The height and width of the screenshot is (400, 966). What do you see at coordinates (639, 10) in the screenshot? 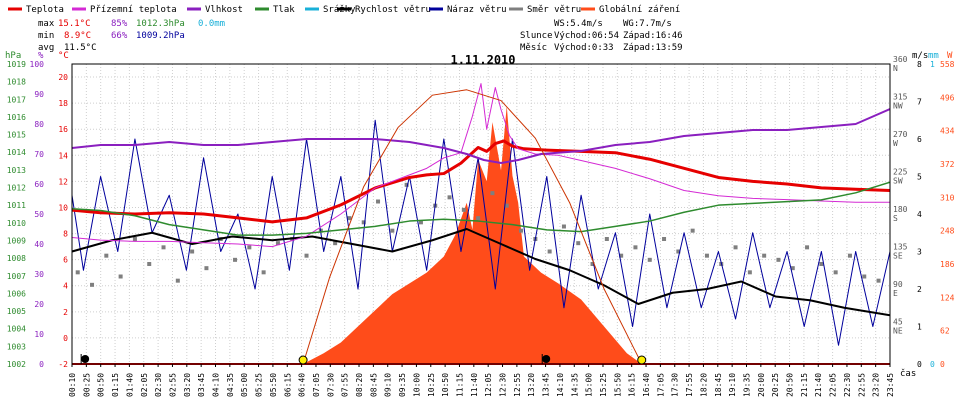
I see `legend-label: Globální záření` at bounding box center [639, 10].